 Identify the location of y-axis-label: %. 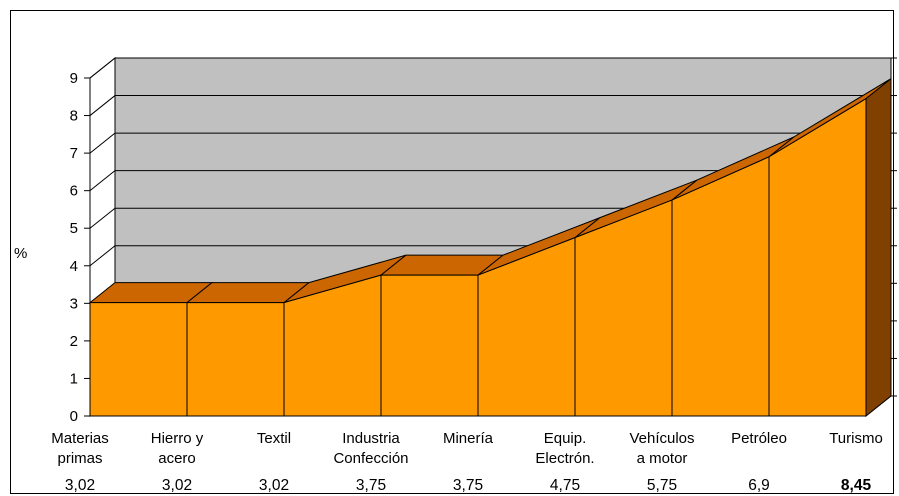
(20, 253).